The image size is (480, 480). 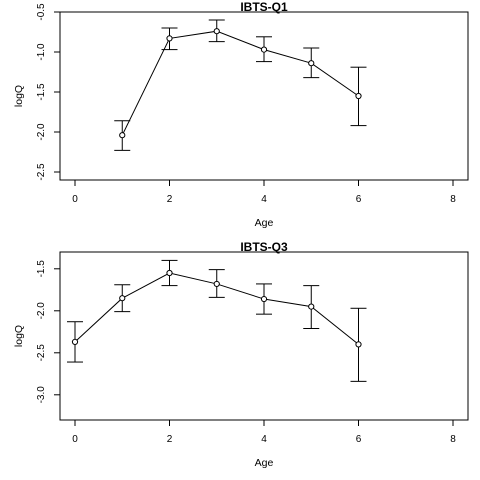 I want to click on y-axis: -1.5 -2.0 -2.5 -3.0, so click(x=48, y=332).